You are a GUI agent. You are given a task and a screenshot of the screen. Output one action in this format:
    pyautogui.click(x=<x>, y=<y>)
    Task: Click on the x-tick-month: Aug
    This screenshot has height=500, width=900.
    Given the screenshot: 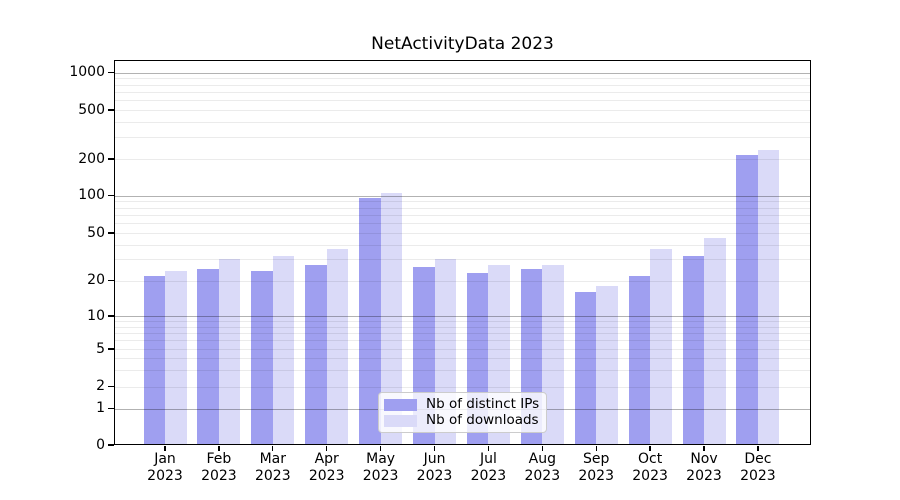 What is the action you would take?
    pyautogui.click(x=542, y=459)
    